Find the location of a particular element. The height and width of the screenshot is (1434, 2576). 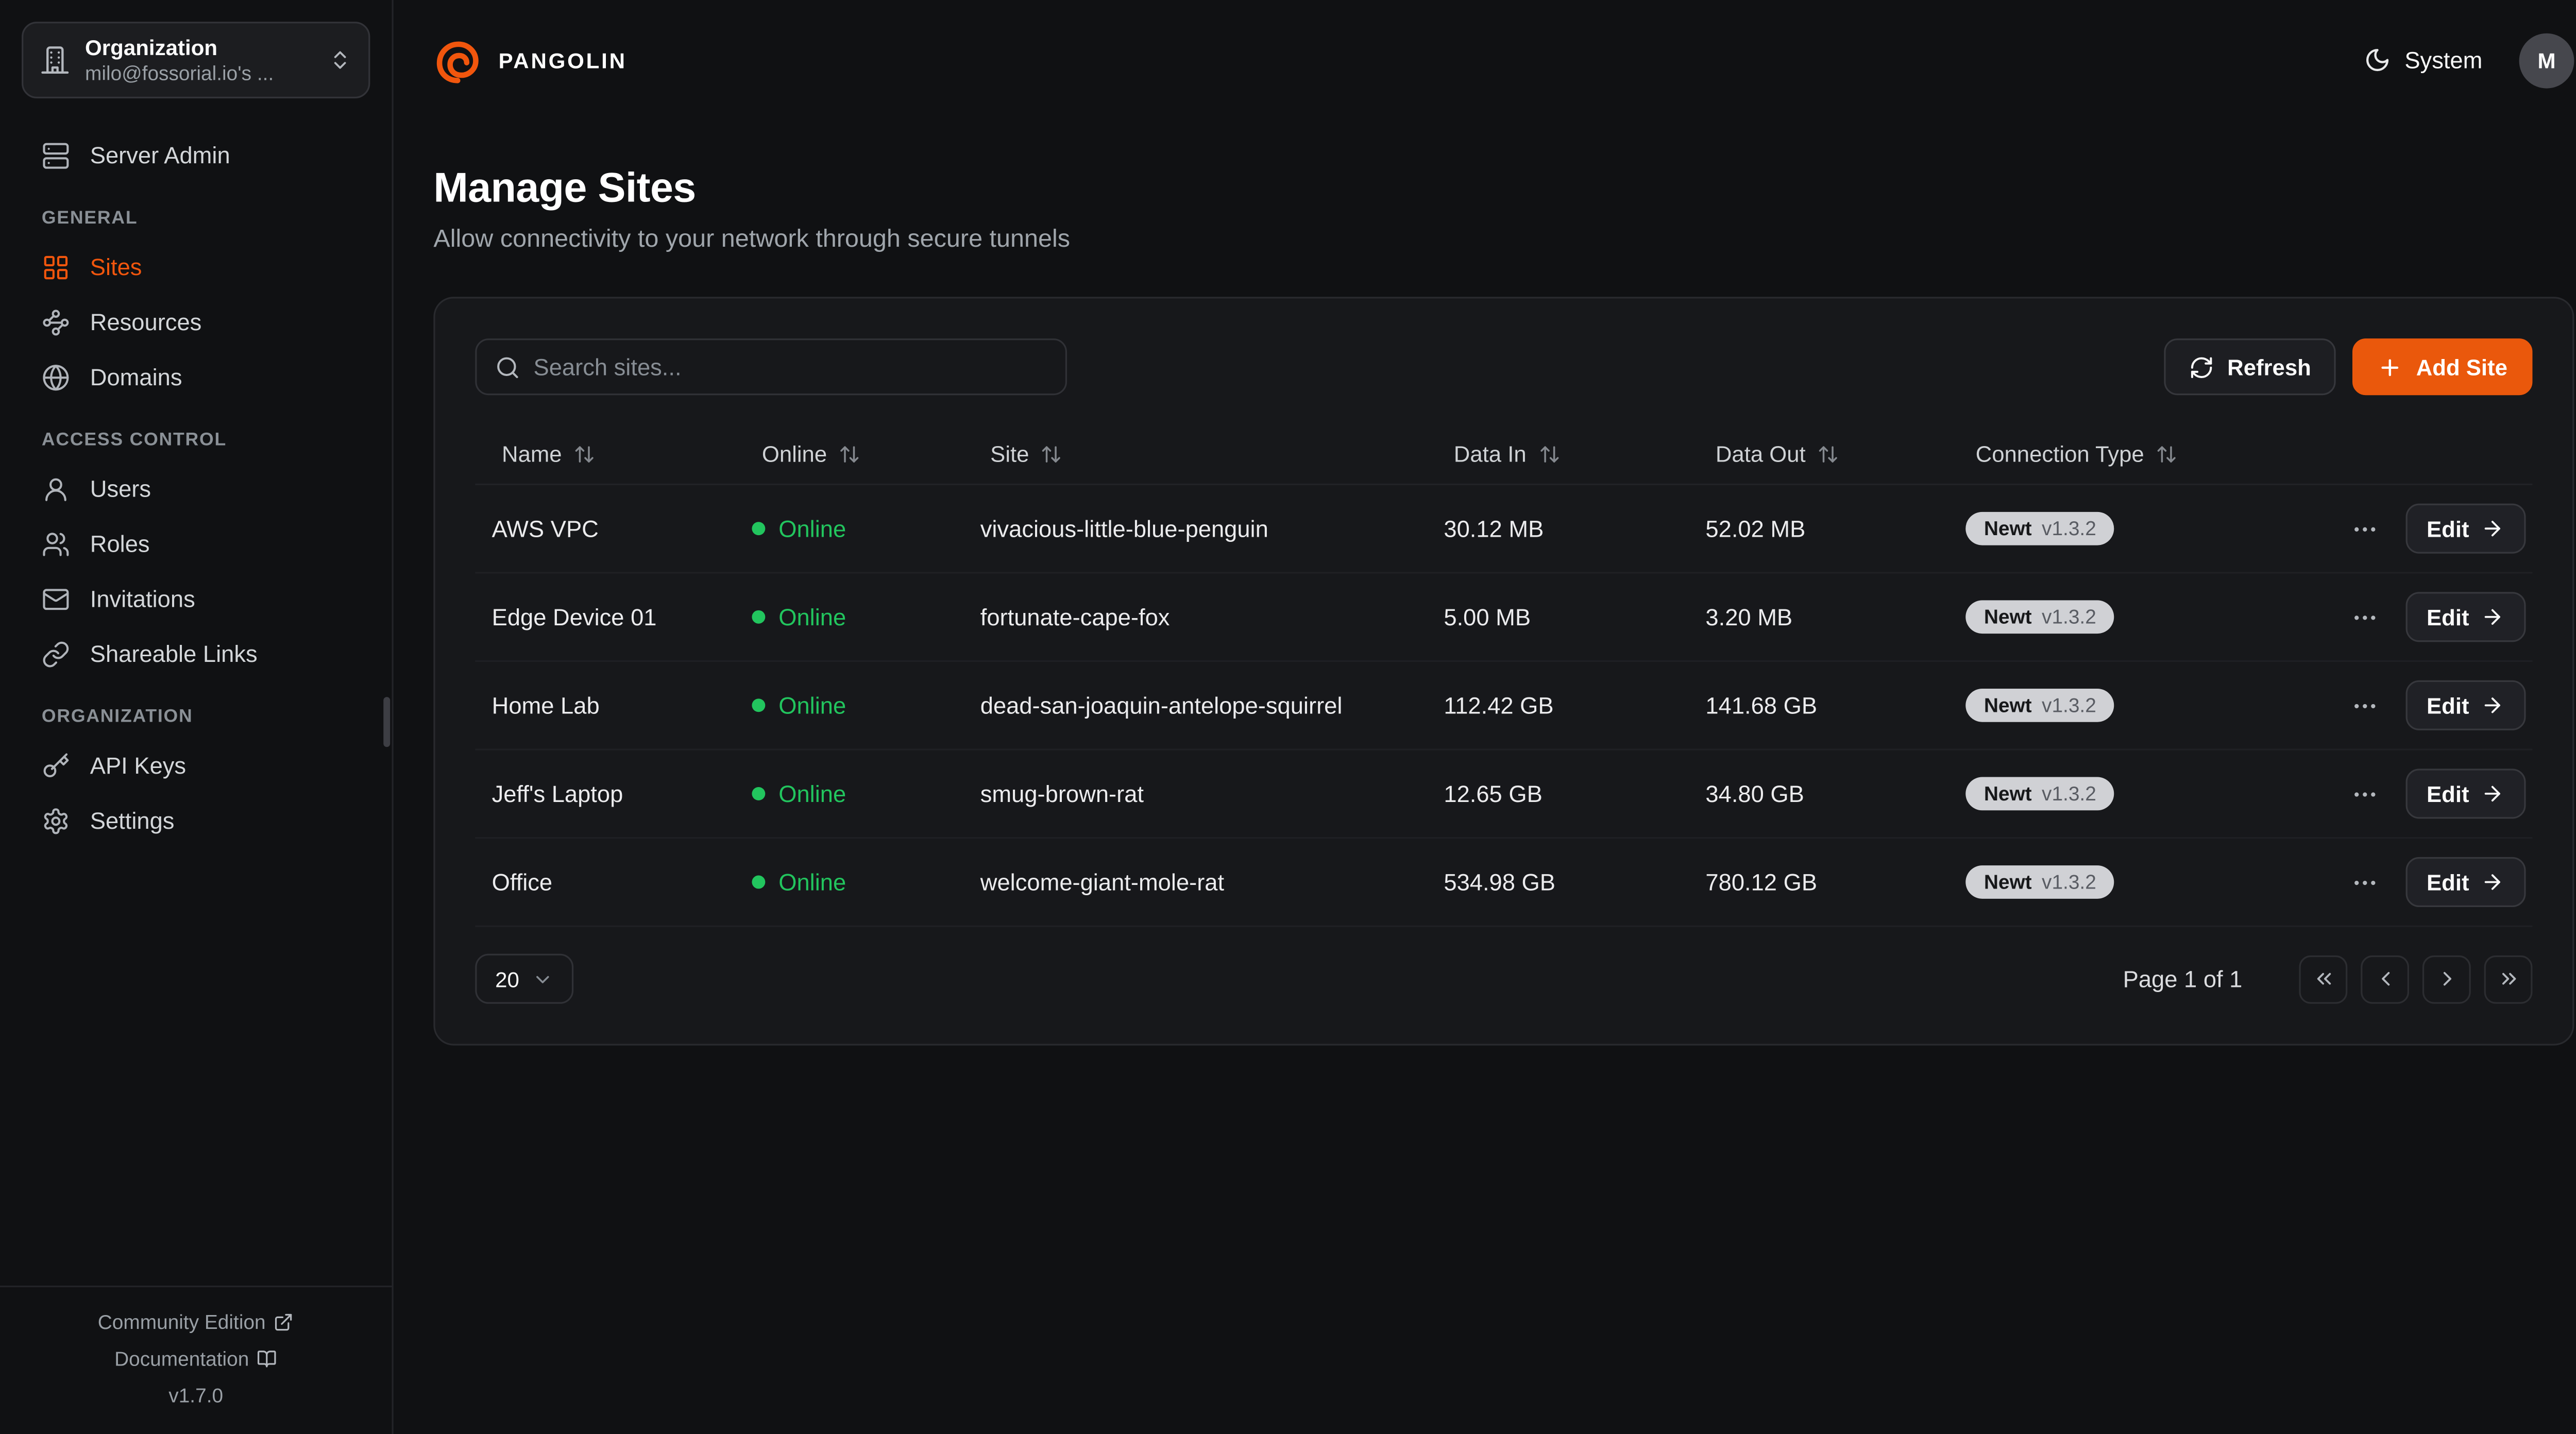

site-online-status: Online is located at coordinates (849, 617).